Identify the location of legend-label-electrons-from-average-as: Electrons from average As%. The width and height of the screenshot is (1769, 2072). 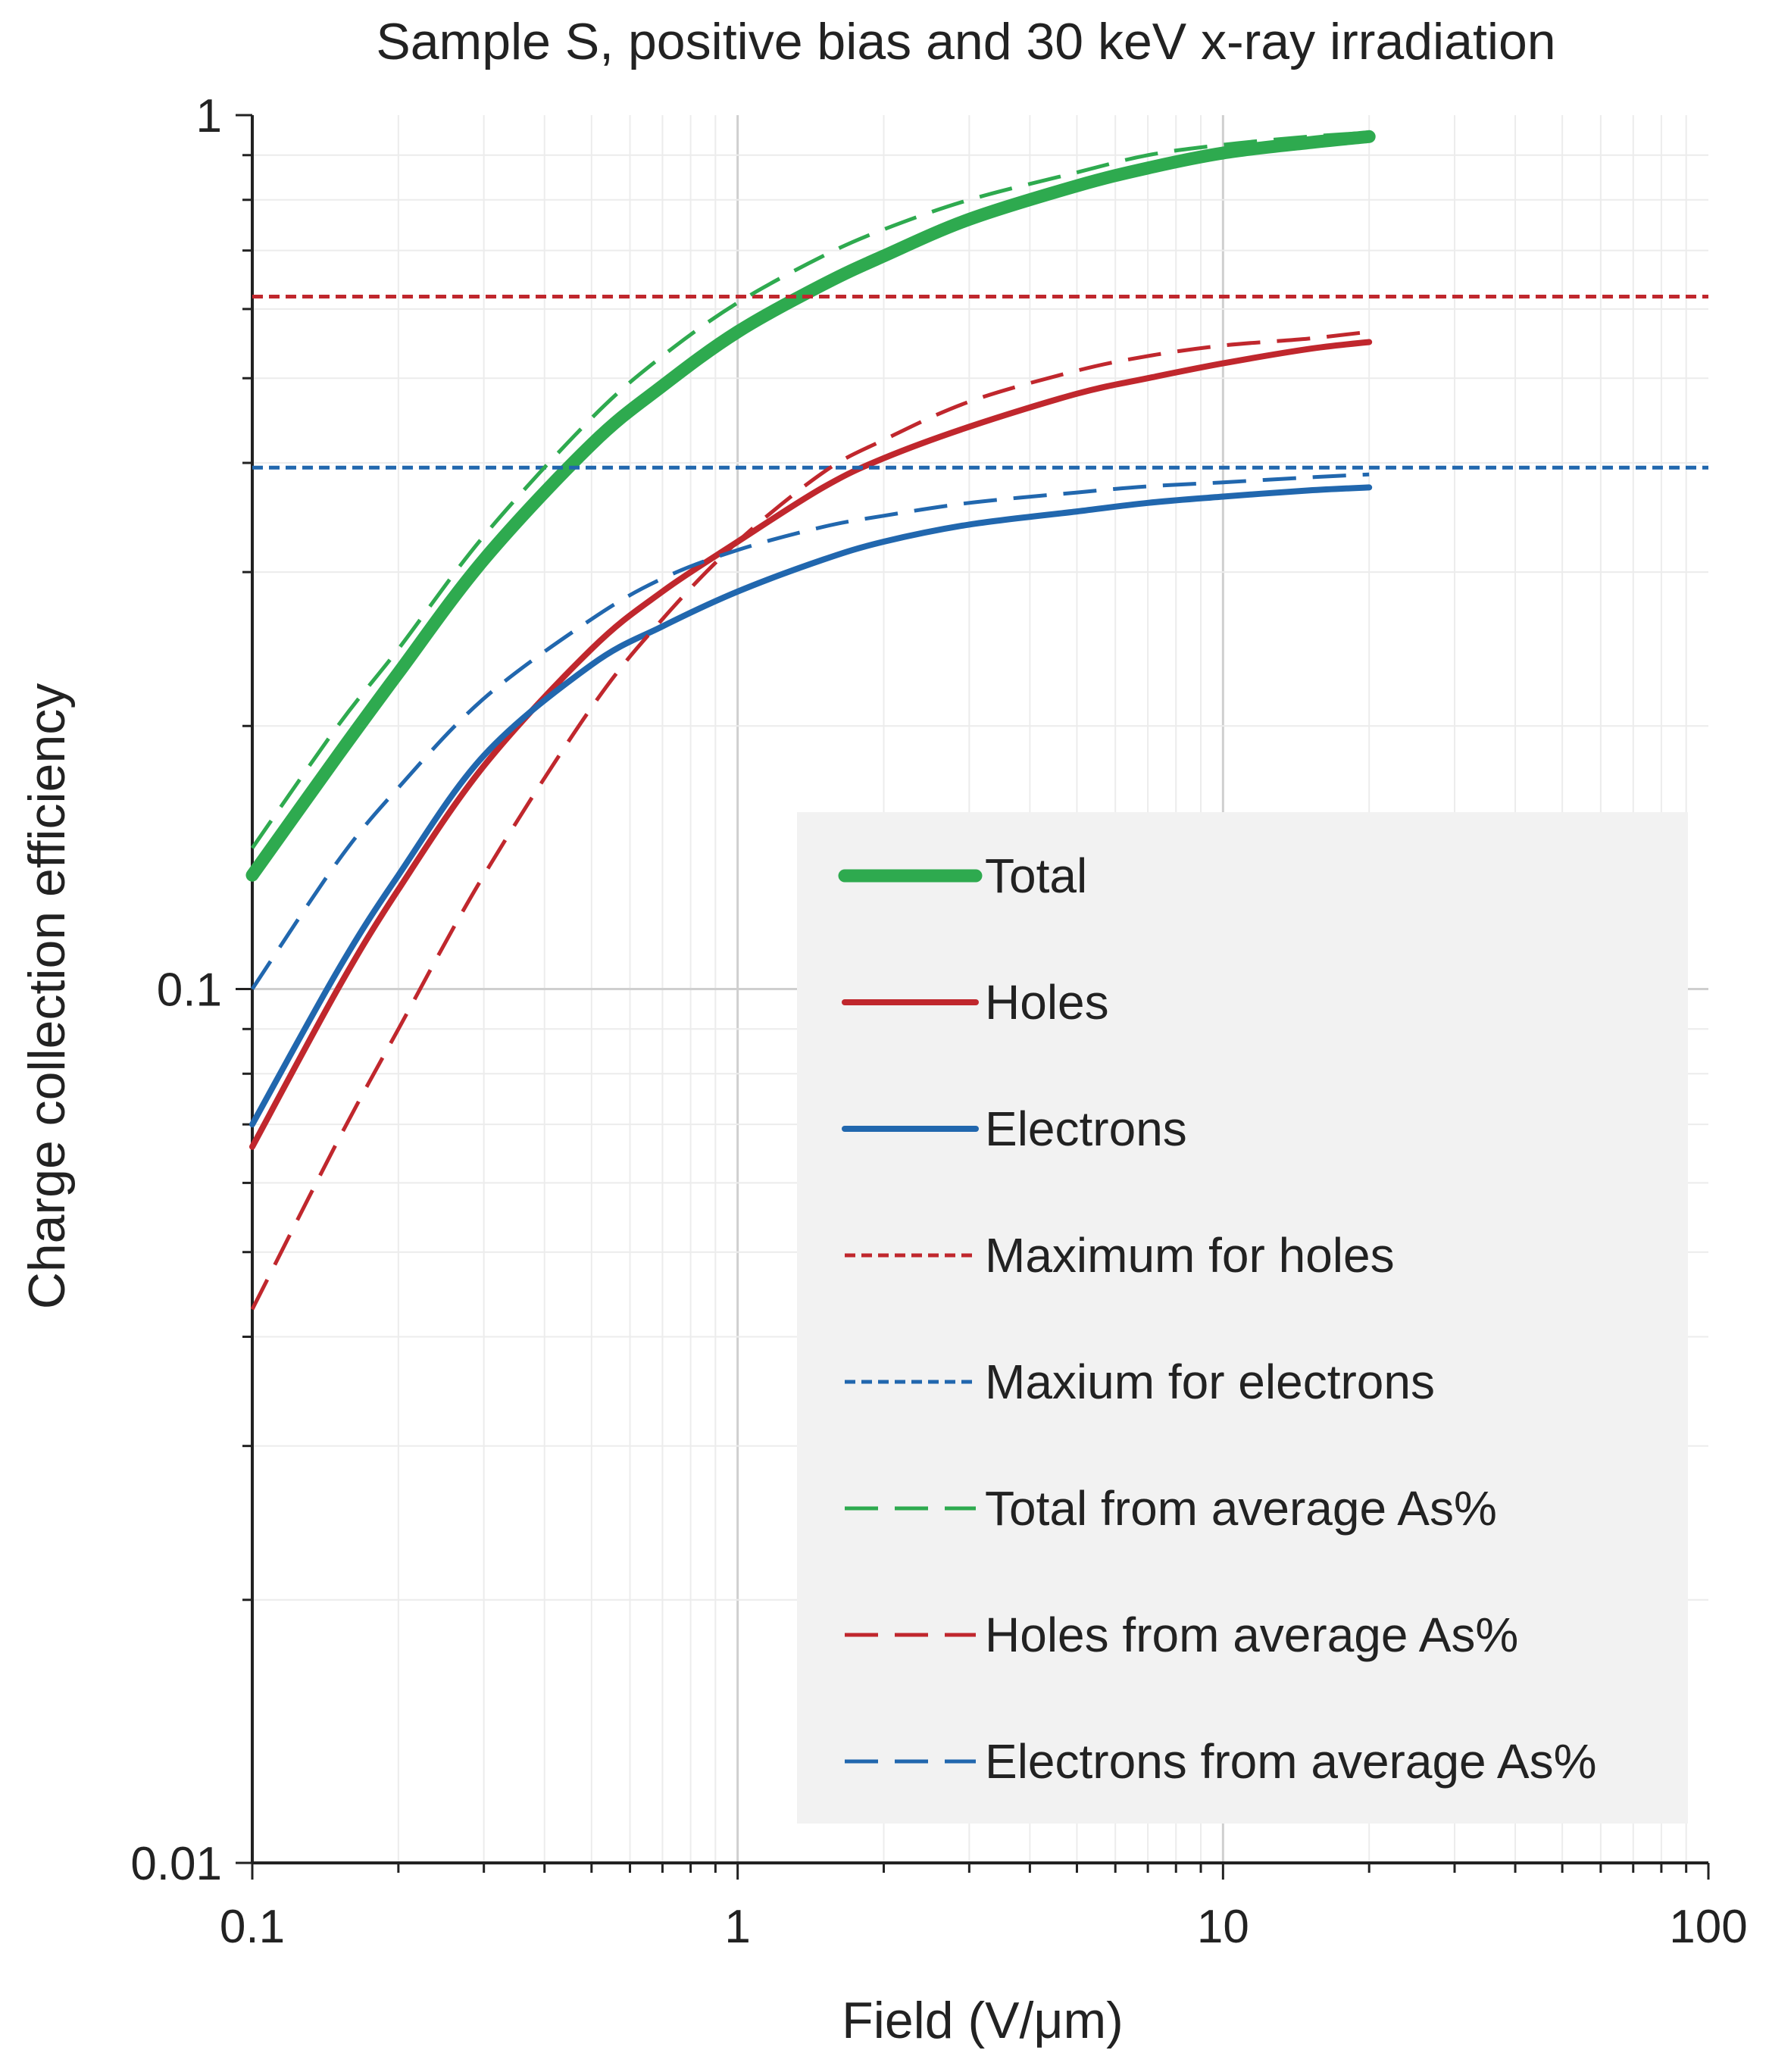
(1290, 1761).